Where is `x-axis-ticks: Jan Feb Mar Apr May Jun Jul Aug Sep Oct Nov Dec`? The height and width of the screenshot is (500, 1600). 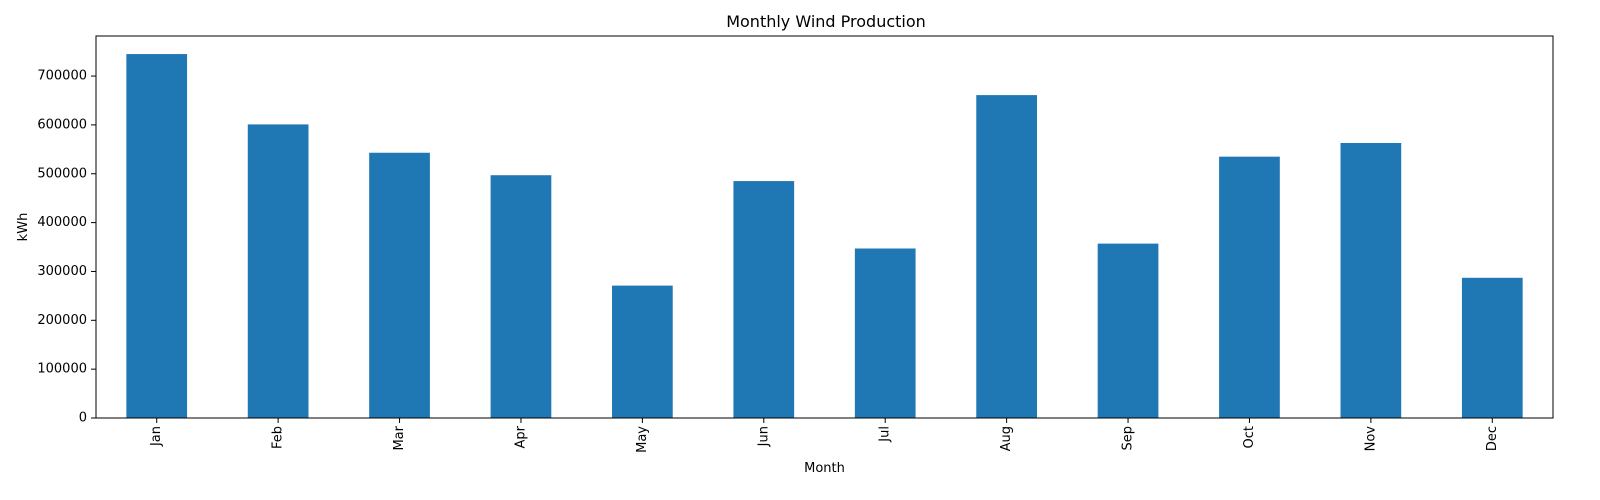 x-axis-ticks: Jan Feb Mar Apr May Jun Jul Aug Sep Oct Nov Dec is located at coordinates (824, 435).